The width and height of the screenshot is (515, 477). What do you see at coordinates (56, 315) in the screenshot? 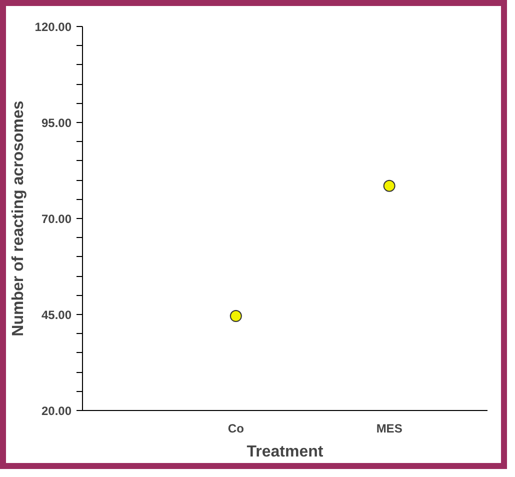
I see `y-tick-label: 45.00` at bounding box center [56, 315].